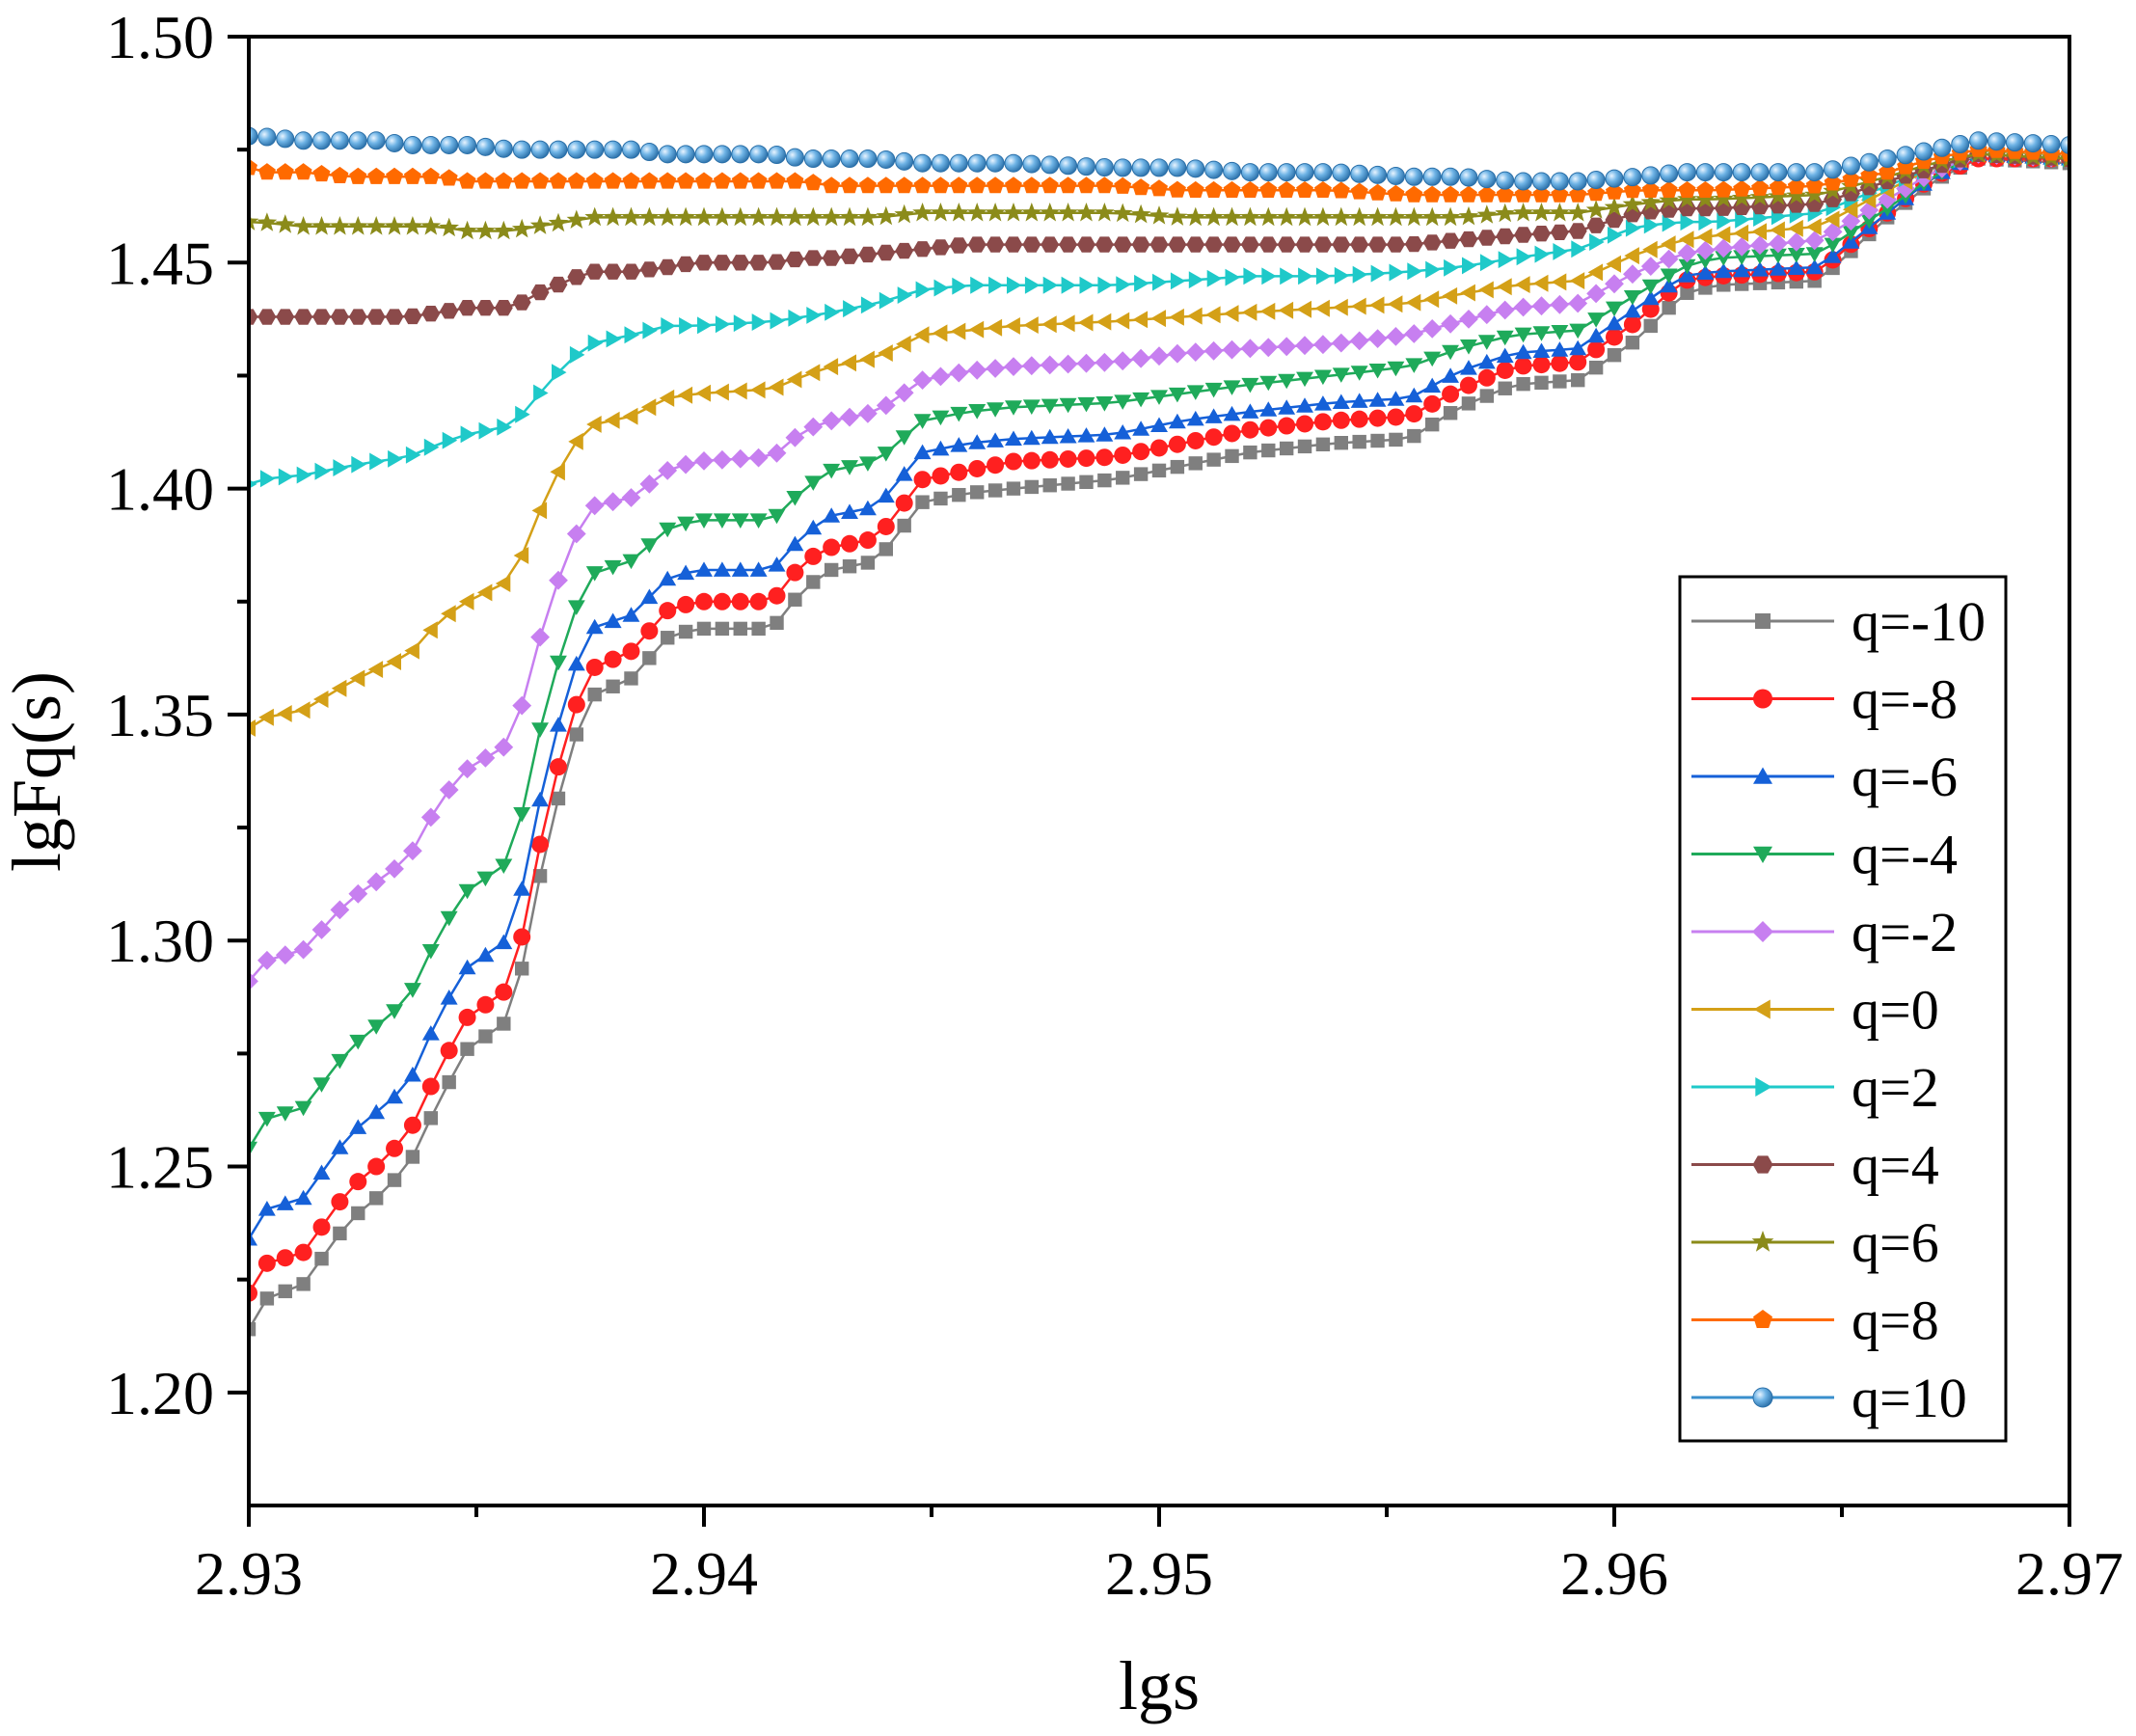 The image size is (2136, 1736). Describe the element at coordinates (395, 1148) in the screenshot. I see `data-point-q=-8-8` at that location.